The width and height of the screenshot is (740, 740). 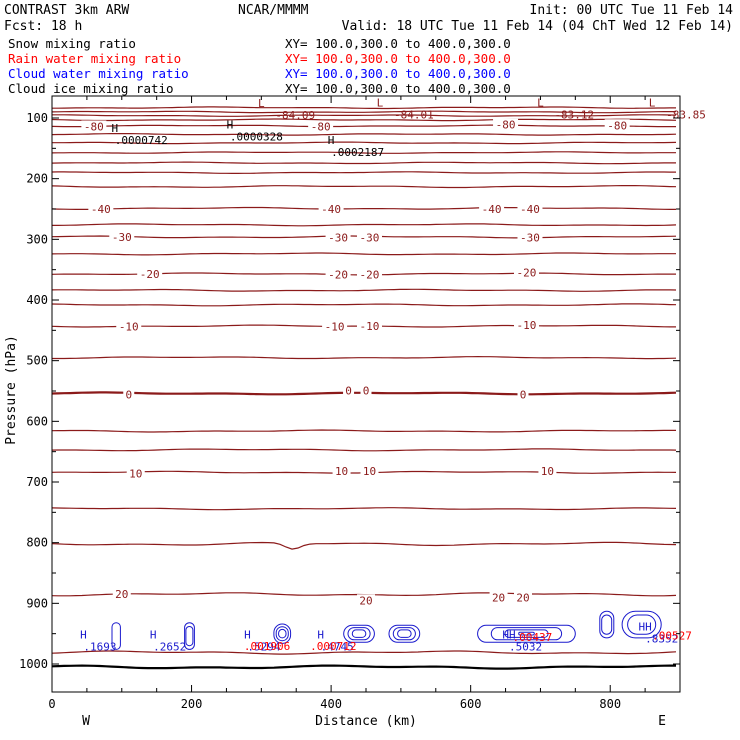 I want to click on contour-label-31: 20, so click(x=522, y=597).